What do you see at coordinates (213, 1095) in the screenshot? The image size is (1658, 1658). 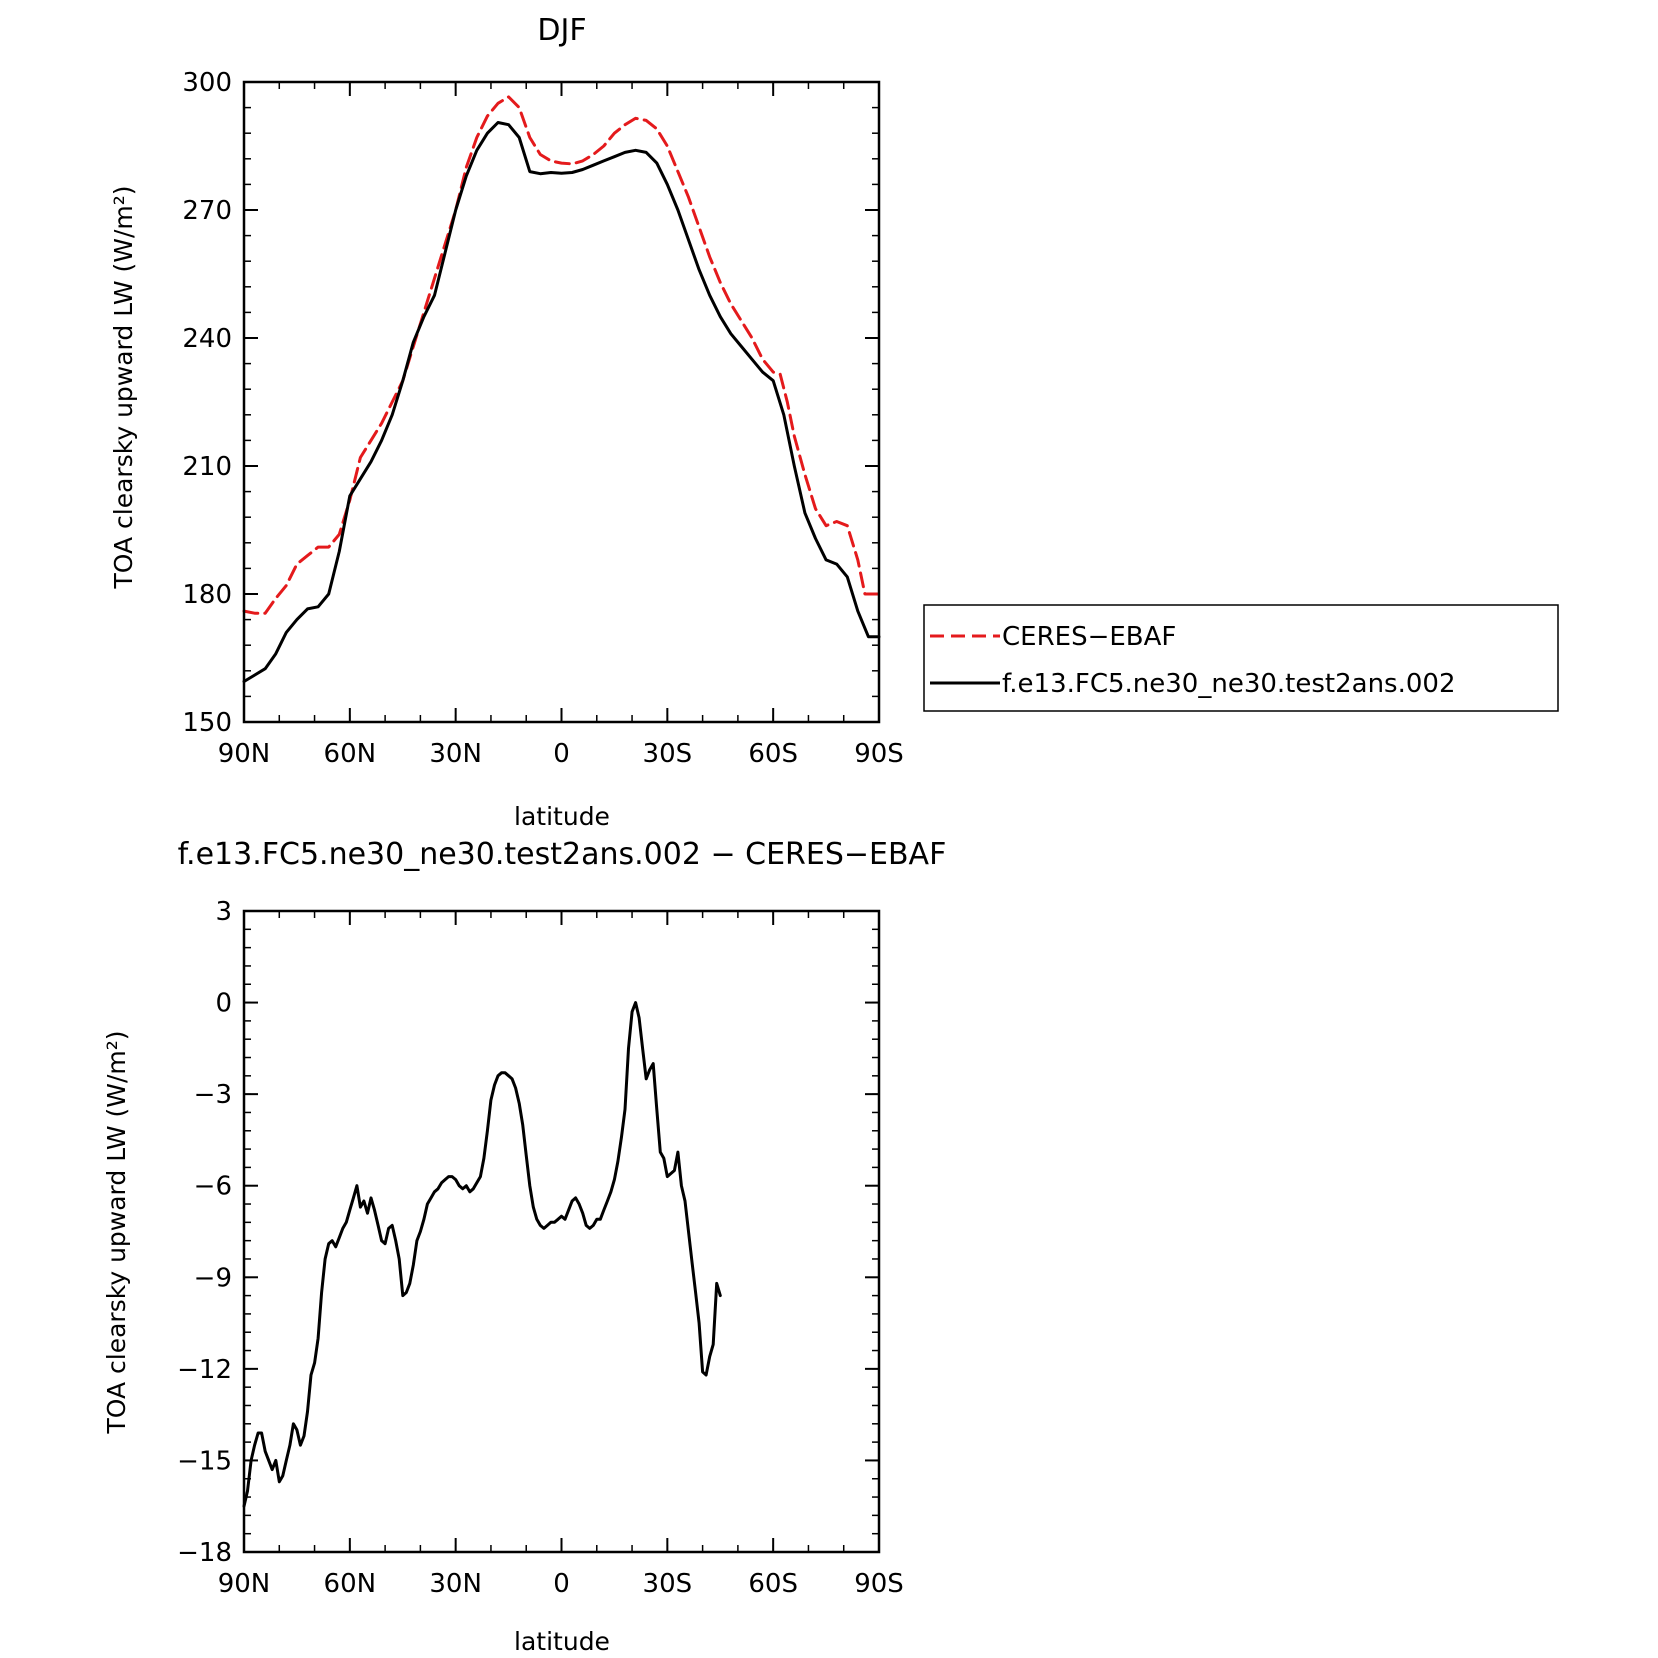 I see `y-tick-label: −3` at bounding box center [213, 1095].